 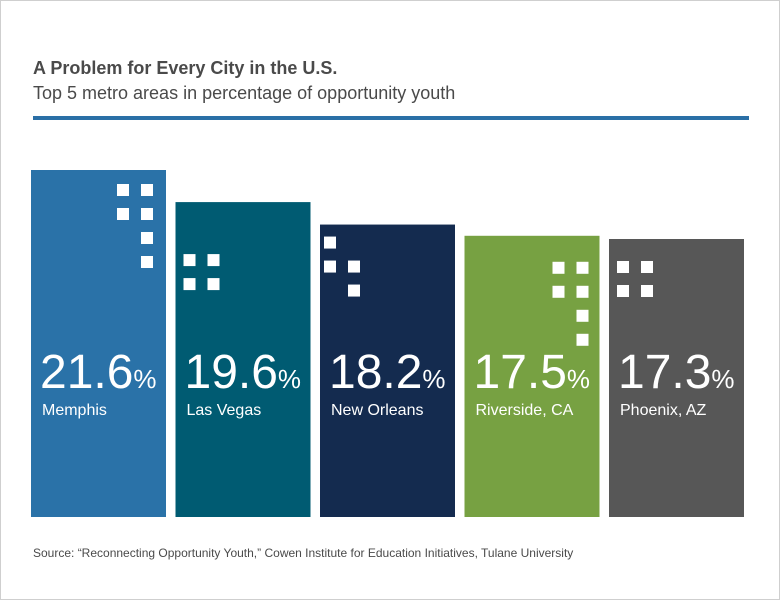 What do you see at coordinates (525, 410) in the screenshot?
I see `bar-category-label: Riverside, CA` at bounding box center [525, 410].